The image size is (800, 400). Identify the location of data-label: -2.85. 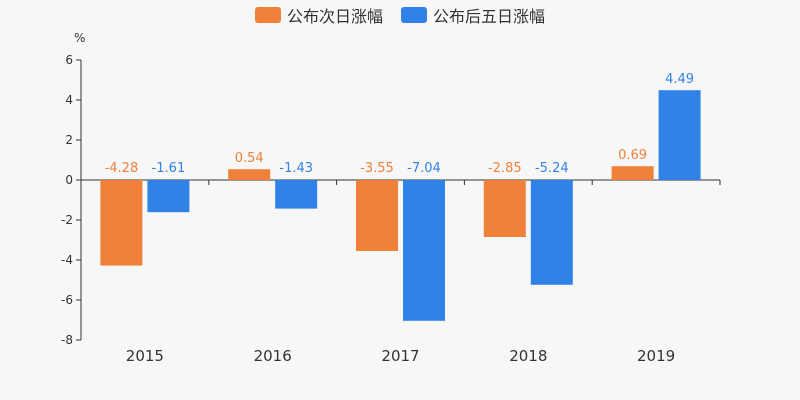
(505, 168).